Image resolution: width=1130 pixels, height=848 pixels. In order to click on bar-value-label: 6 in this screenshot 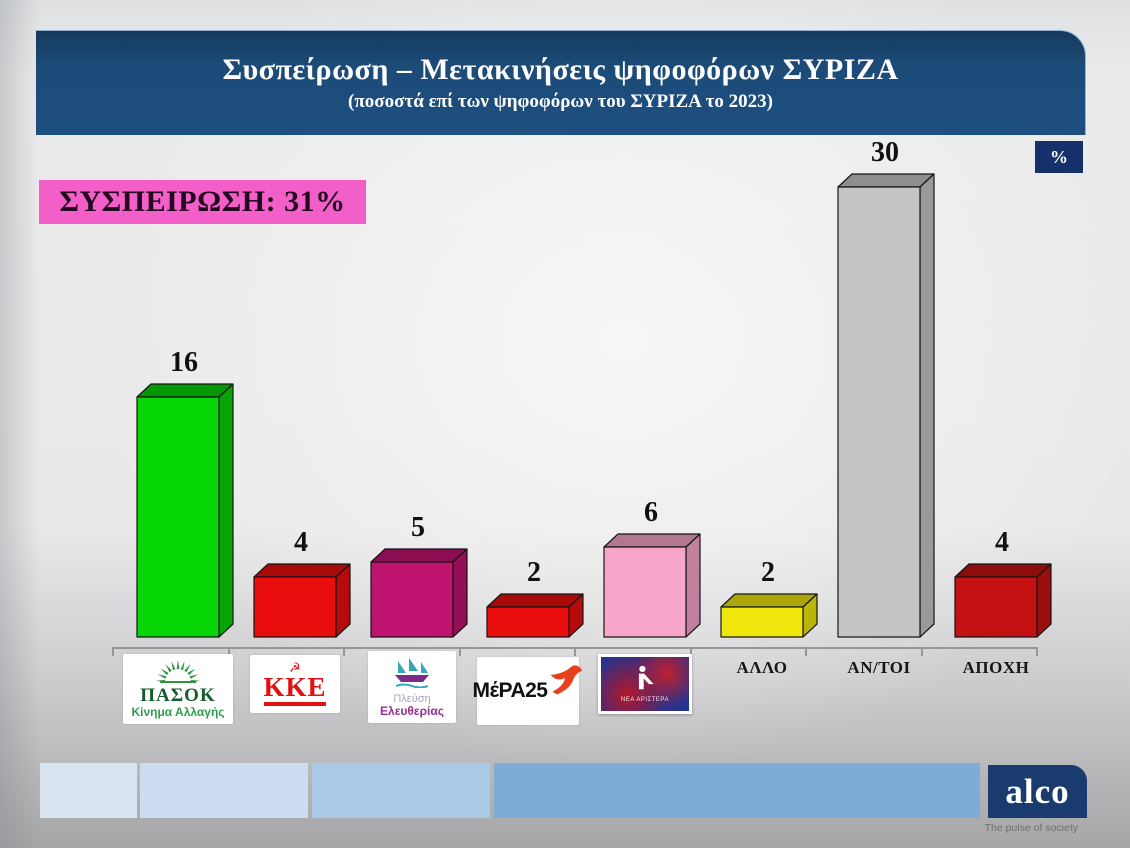, I will do `click(651, 512)`.